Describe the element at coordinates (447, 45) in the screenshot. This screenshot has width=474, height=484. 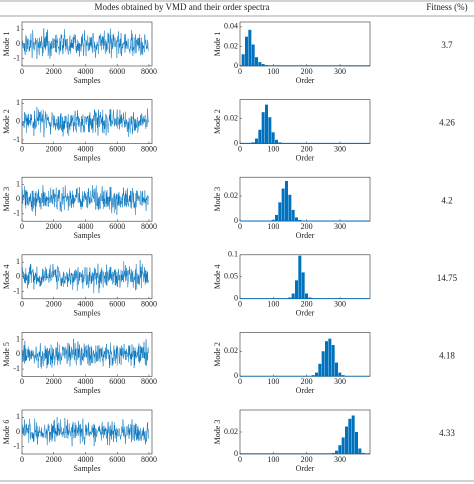
I see `fitness-value: 3.7` at that location.